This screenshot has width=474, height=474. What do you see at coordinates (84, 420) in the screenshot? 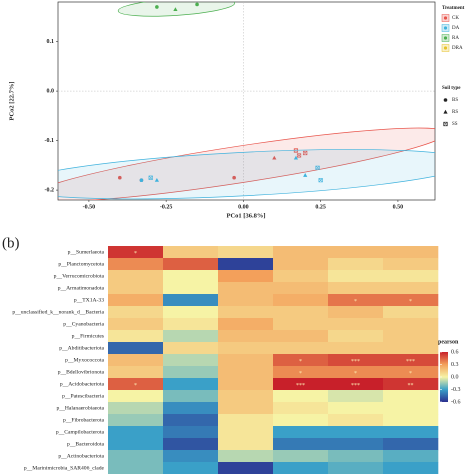
I see `row-label: p__Fibrobacterota` at bounding box center [84, 420].